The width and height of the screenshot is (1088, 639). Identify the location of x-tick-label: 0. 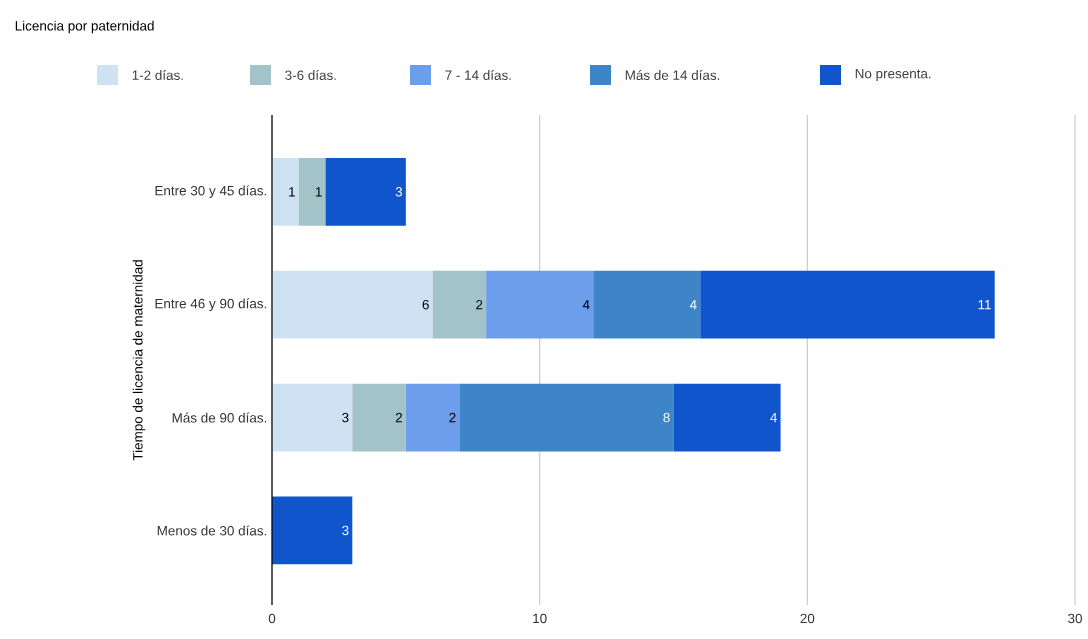
(272, 618).